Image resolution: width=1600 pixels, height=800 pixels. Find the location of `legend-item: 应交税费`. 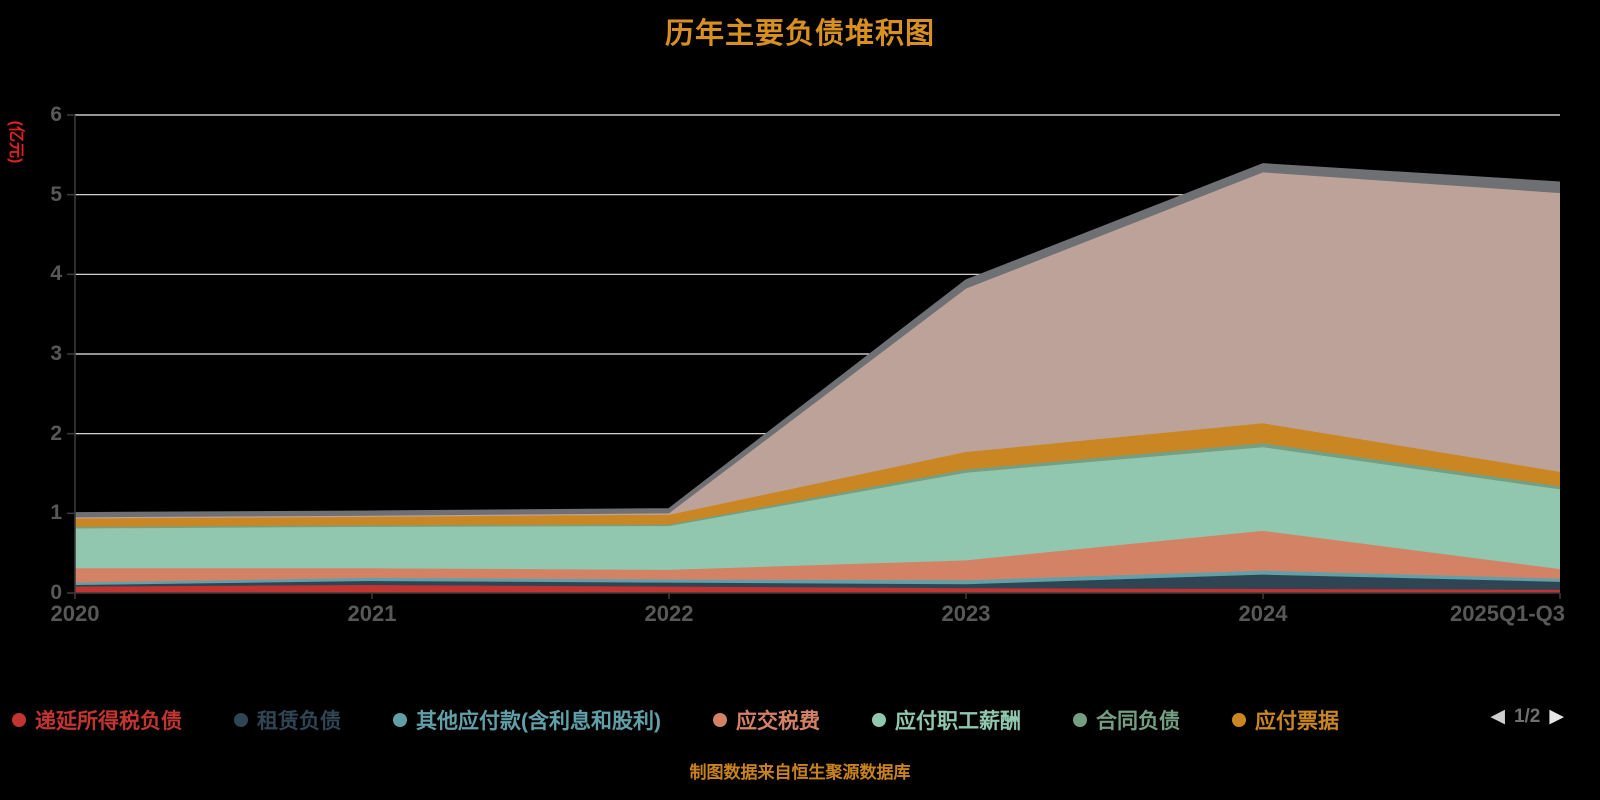

legend-item: 应交税费 is located at coordinates (766, 720).